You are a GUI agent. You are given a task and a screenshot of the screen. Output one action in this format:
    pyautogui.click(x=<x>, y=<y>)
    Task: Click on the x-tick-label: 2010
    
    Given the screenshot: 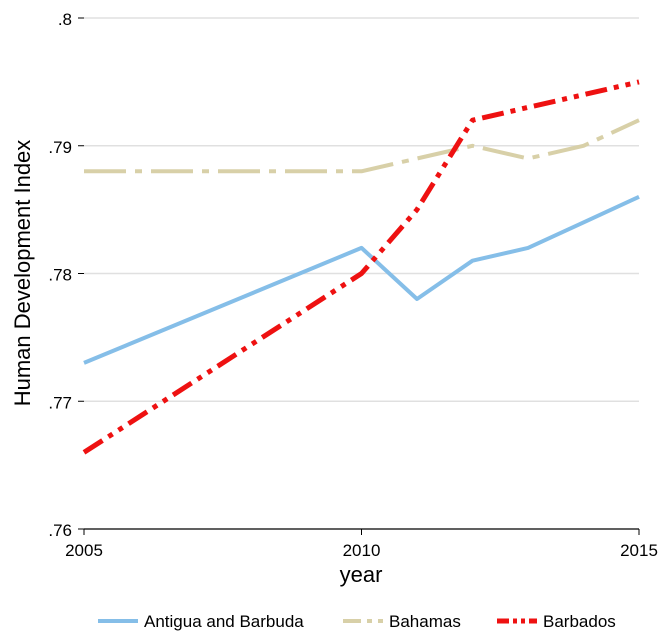 What is the action you would take?
    pyautogui.click(x=362, y=550)
    